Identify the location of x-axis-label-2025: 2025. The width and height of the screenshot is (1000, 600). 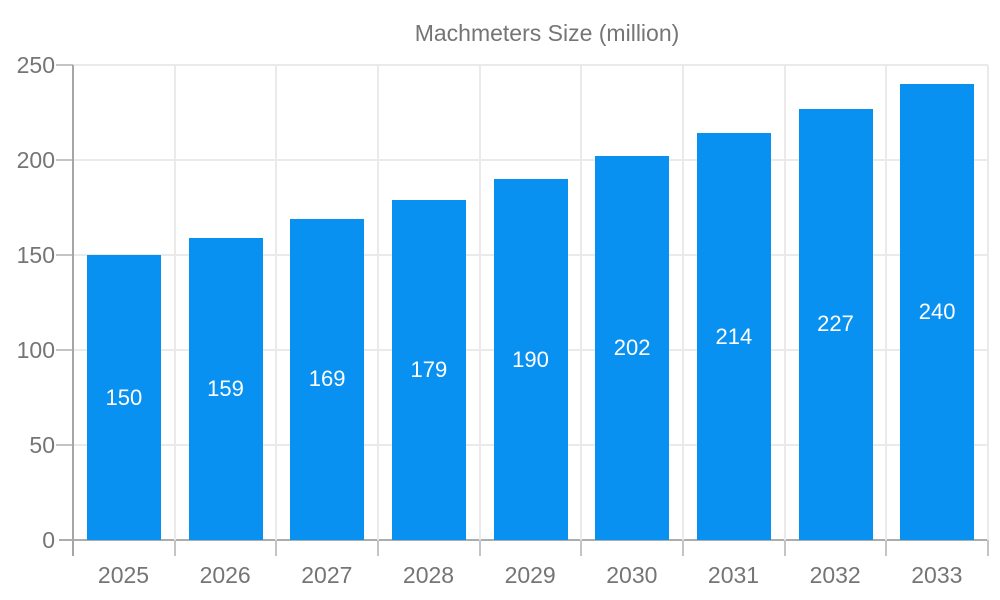
(123, 575).